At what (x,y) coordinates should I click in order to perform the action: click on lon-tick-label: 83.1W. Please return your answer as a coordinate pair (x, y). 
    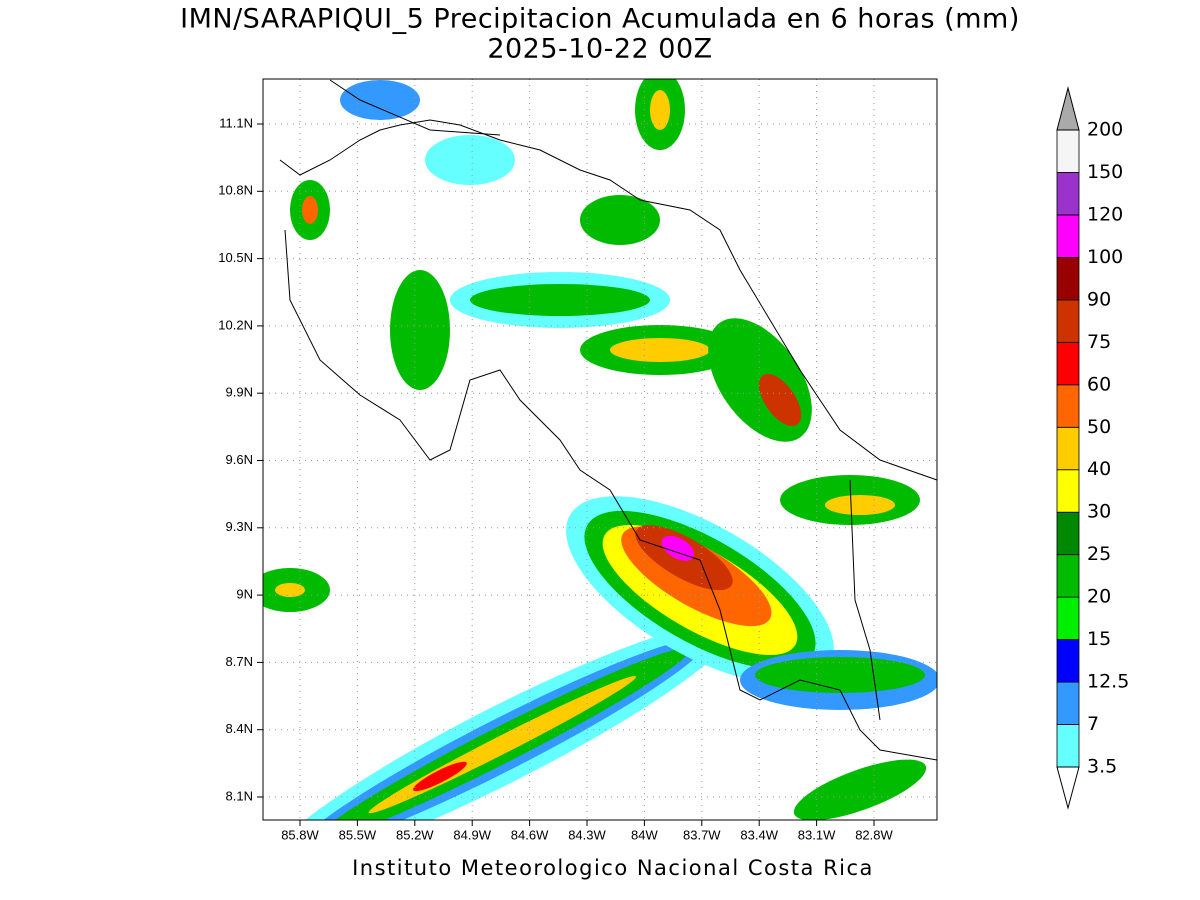
    Looking at the image, I should click on (817, 834).